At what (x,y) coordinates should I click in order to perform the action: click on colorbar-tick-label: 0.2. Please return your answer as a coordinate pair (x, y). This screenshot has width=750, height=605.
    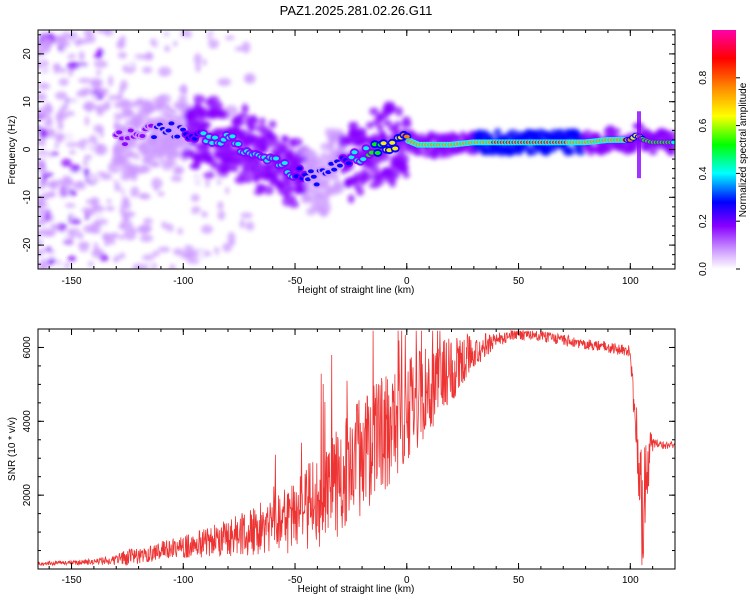
    Looking at the image, I should click on (703, 221).